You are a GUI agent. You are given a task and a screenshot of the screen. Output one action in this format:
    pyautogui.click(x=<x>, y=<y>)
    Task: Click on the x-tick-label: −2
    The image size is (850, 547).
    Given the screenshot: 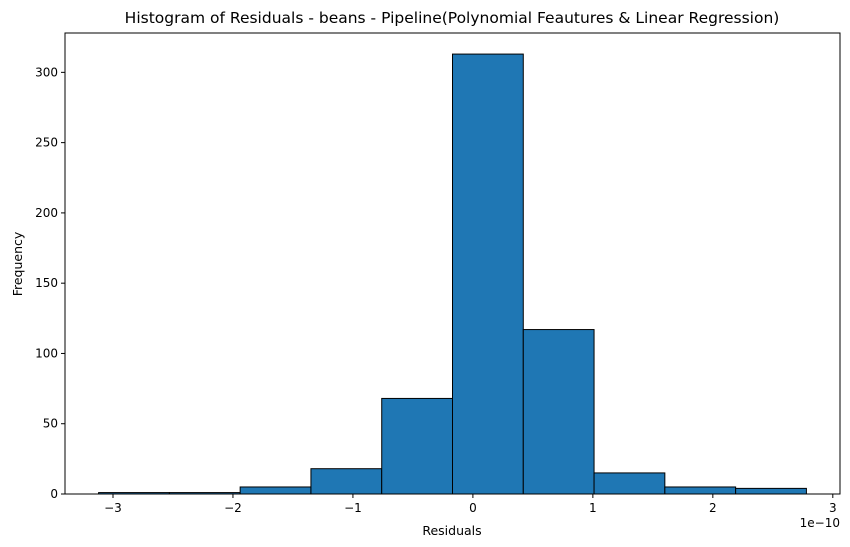 What is the action you would take?
    pyautogui.click(x=233, y=508)
    